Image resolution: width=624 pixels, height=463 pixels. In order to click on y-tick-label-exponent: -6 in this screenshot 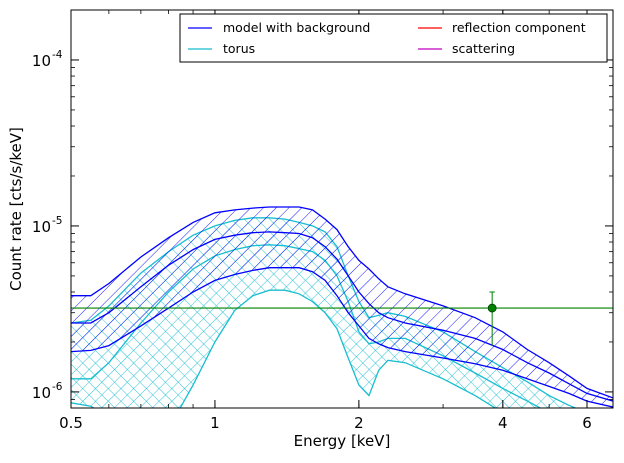, I will do `click(57, 387)`.